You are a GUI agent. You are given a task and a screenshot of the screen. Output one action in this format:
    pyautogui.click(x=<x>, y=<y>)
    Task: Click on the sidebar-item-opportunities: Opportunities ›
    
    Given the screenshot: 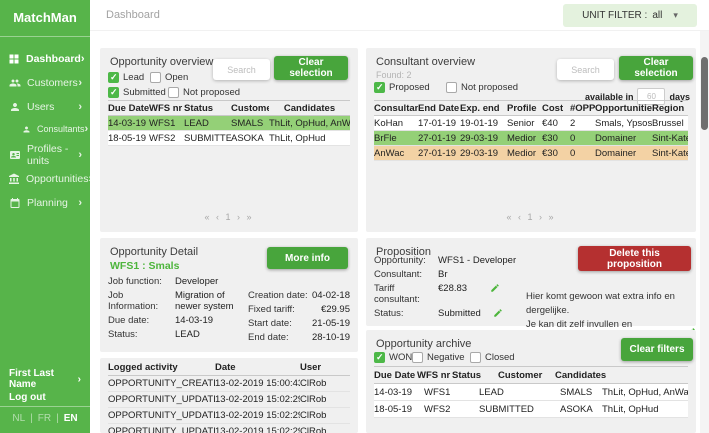 What is the action you would take?
    pyautogui.click(x=46, y=179)
    